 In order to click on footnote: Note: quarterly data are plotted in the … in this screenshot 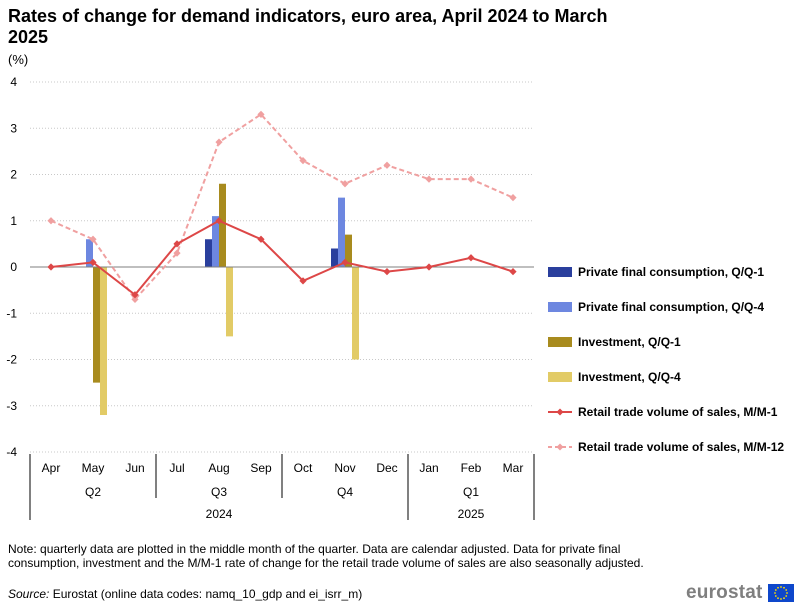, I will do `click(326, 556)`.